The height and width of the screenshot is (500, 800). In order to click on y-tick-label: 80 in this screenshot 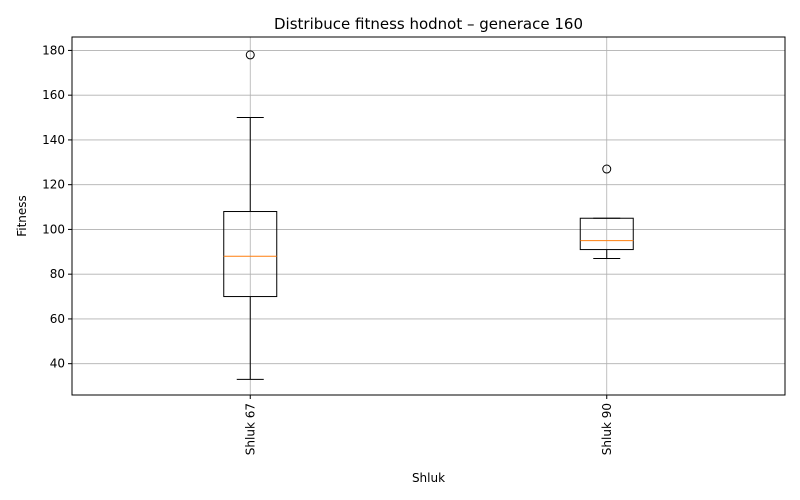, I will do `click(57, 274)`.